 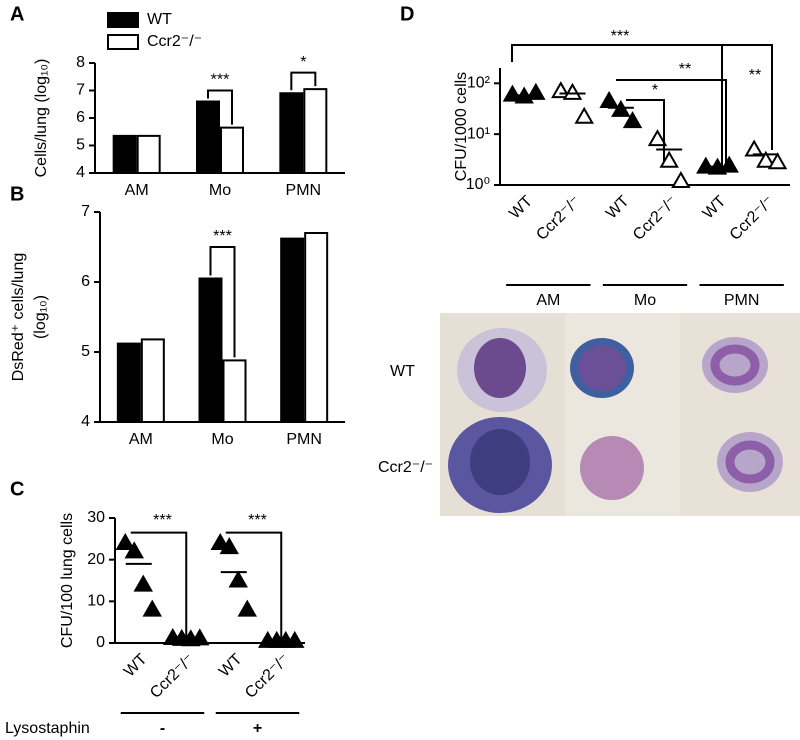 What do you see at coordinates (478, 133) in the screenshot?
I see `y-tick-label: 10¹` at bounding box center [478, 133].